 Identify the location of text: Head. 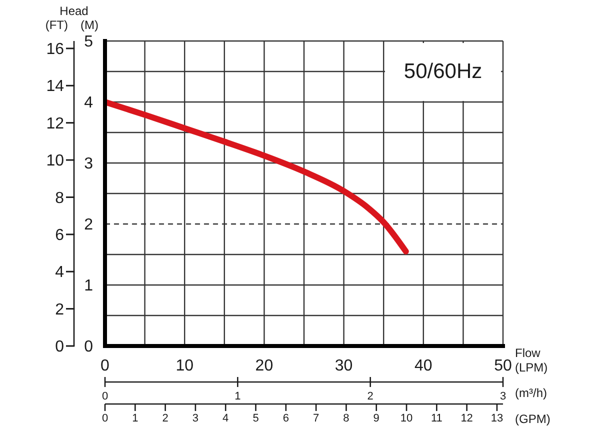
(74, 11).